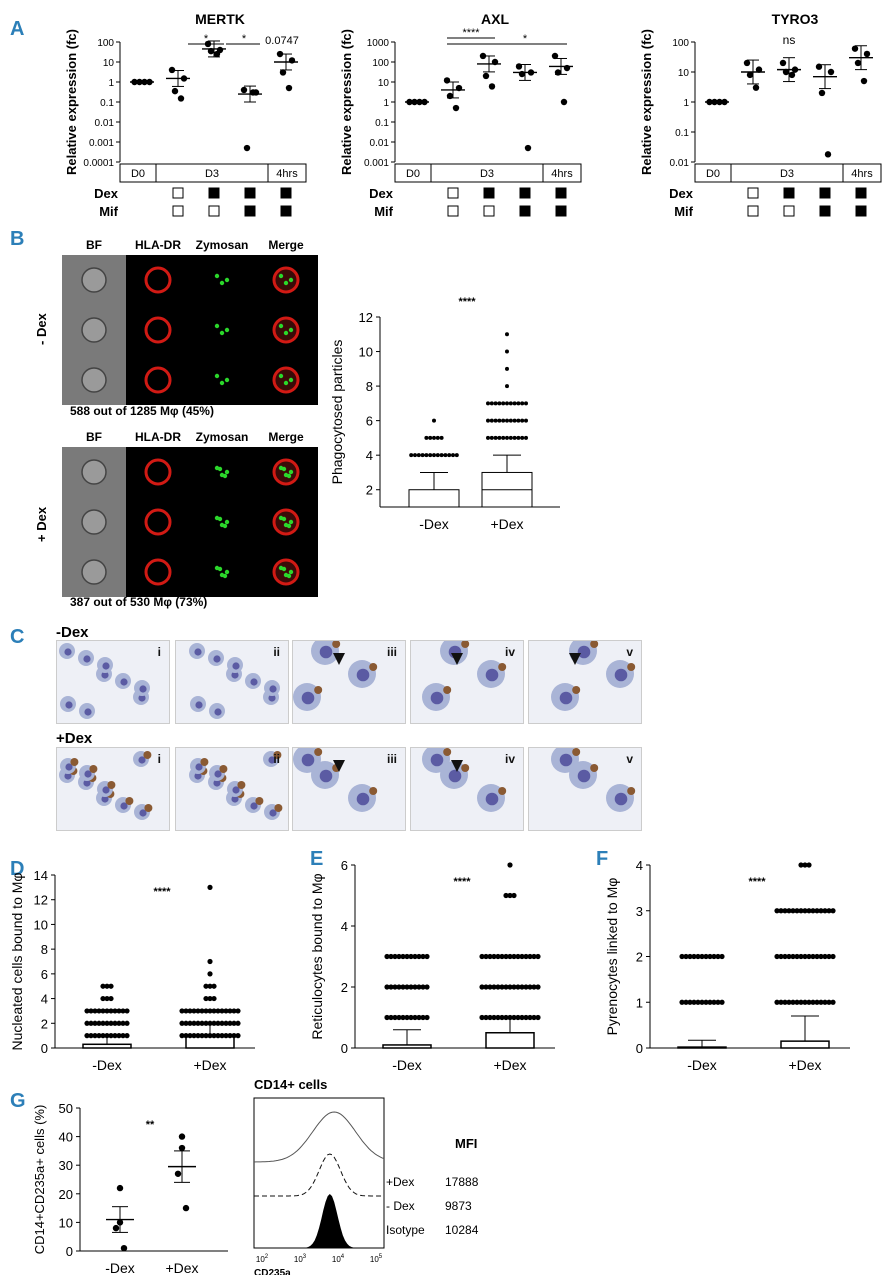  I want to click on micrograph-minus-dex-iii: iii, so click(349, 682).